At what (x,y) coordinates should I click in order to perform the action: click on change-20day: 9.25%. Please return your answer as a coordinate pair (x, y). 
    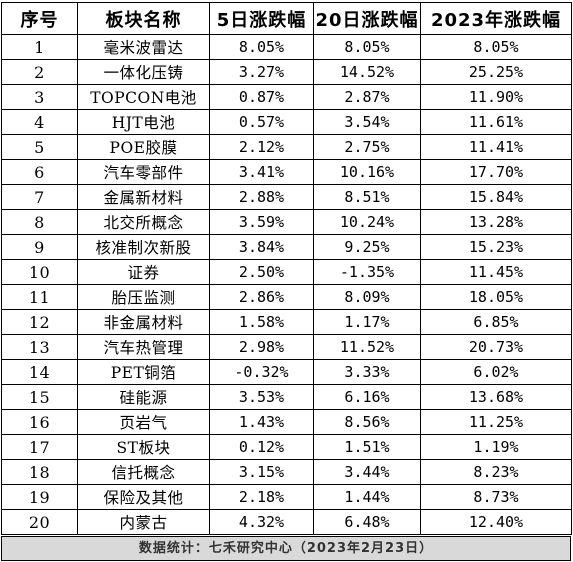
    Looking at the image, I should click on (367, 247).